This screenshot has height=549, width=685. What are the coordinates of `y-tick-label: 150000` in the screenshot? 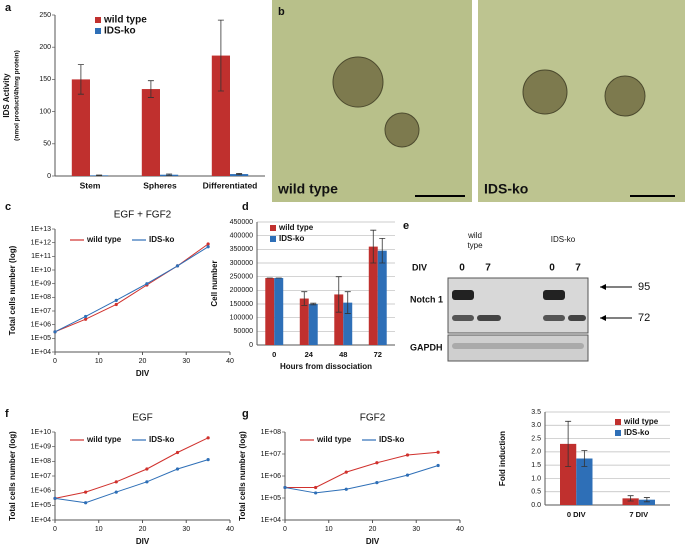 It's located at (241, 304).